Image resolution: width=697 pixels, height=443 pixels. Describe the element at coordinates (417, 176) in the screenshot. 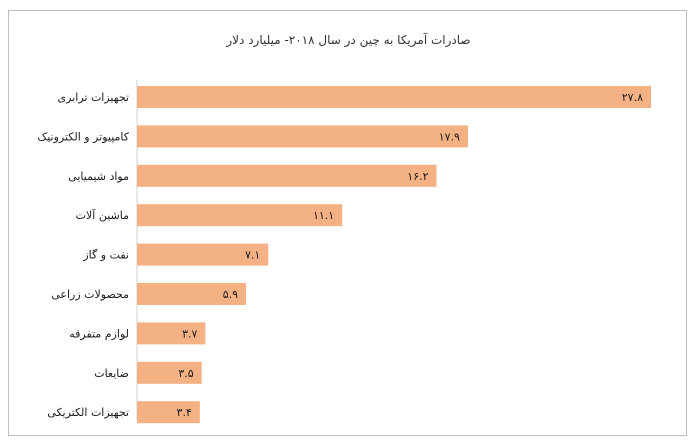

I see `value-label: ۱۶.۲` at that location.